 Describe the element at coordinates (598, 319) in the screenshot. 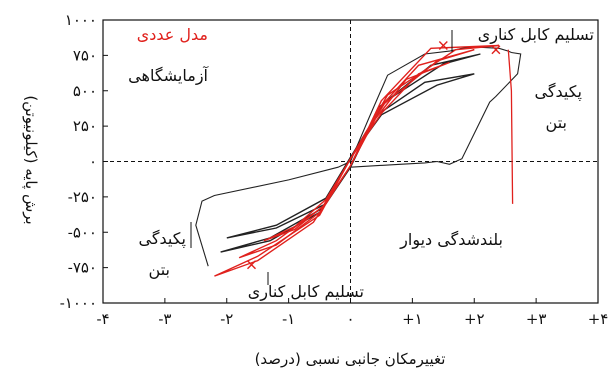

I see `x-tick-label: +۴` at that location.